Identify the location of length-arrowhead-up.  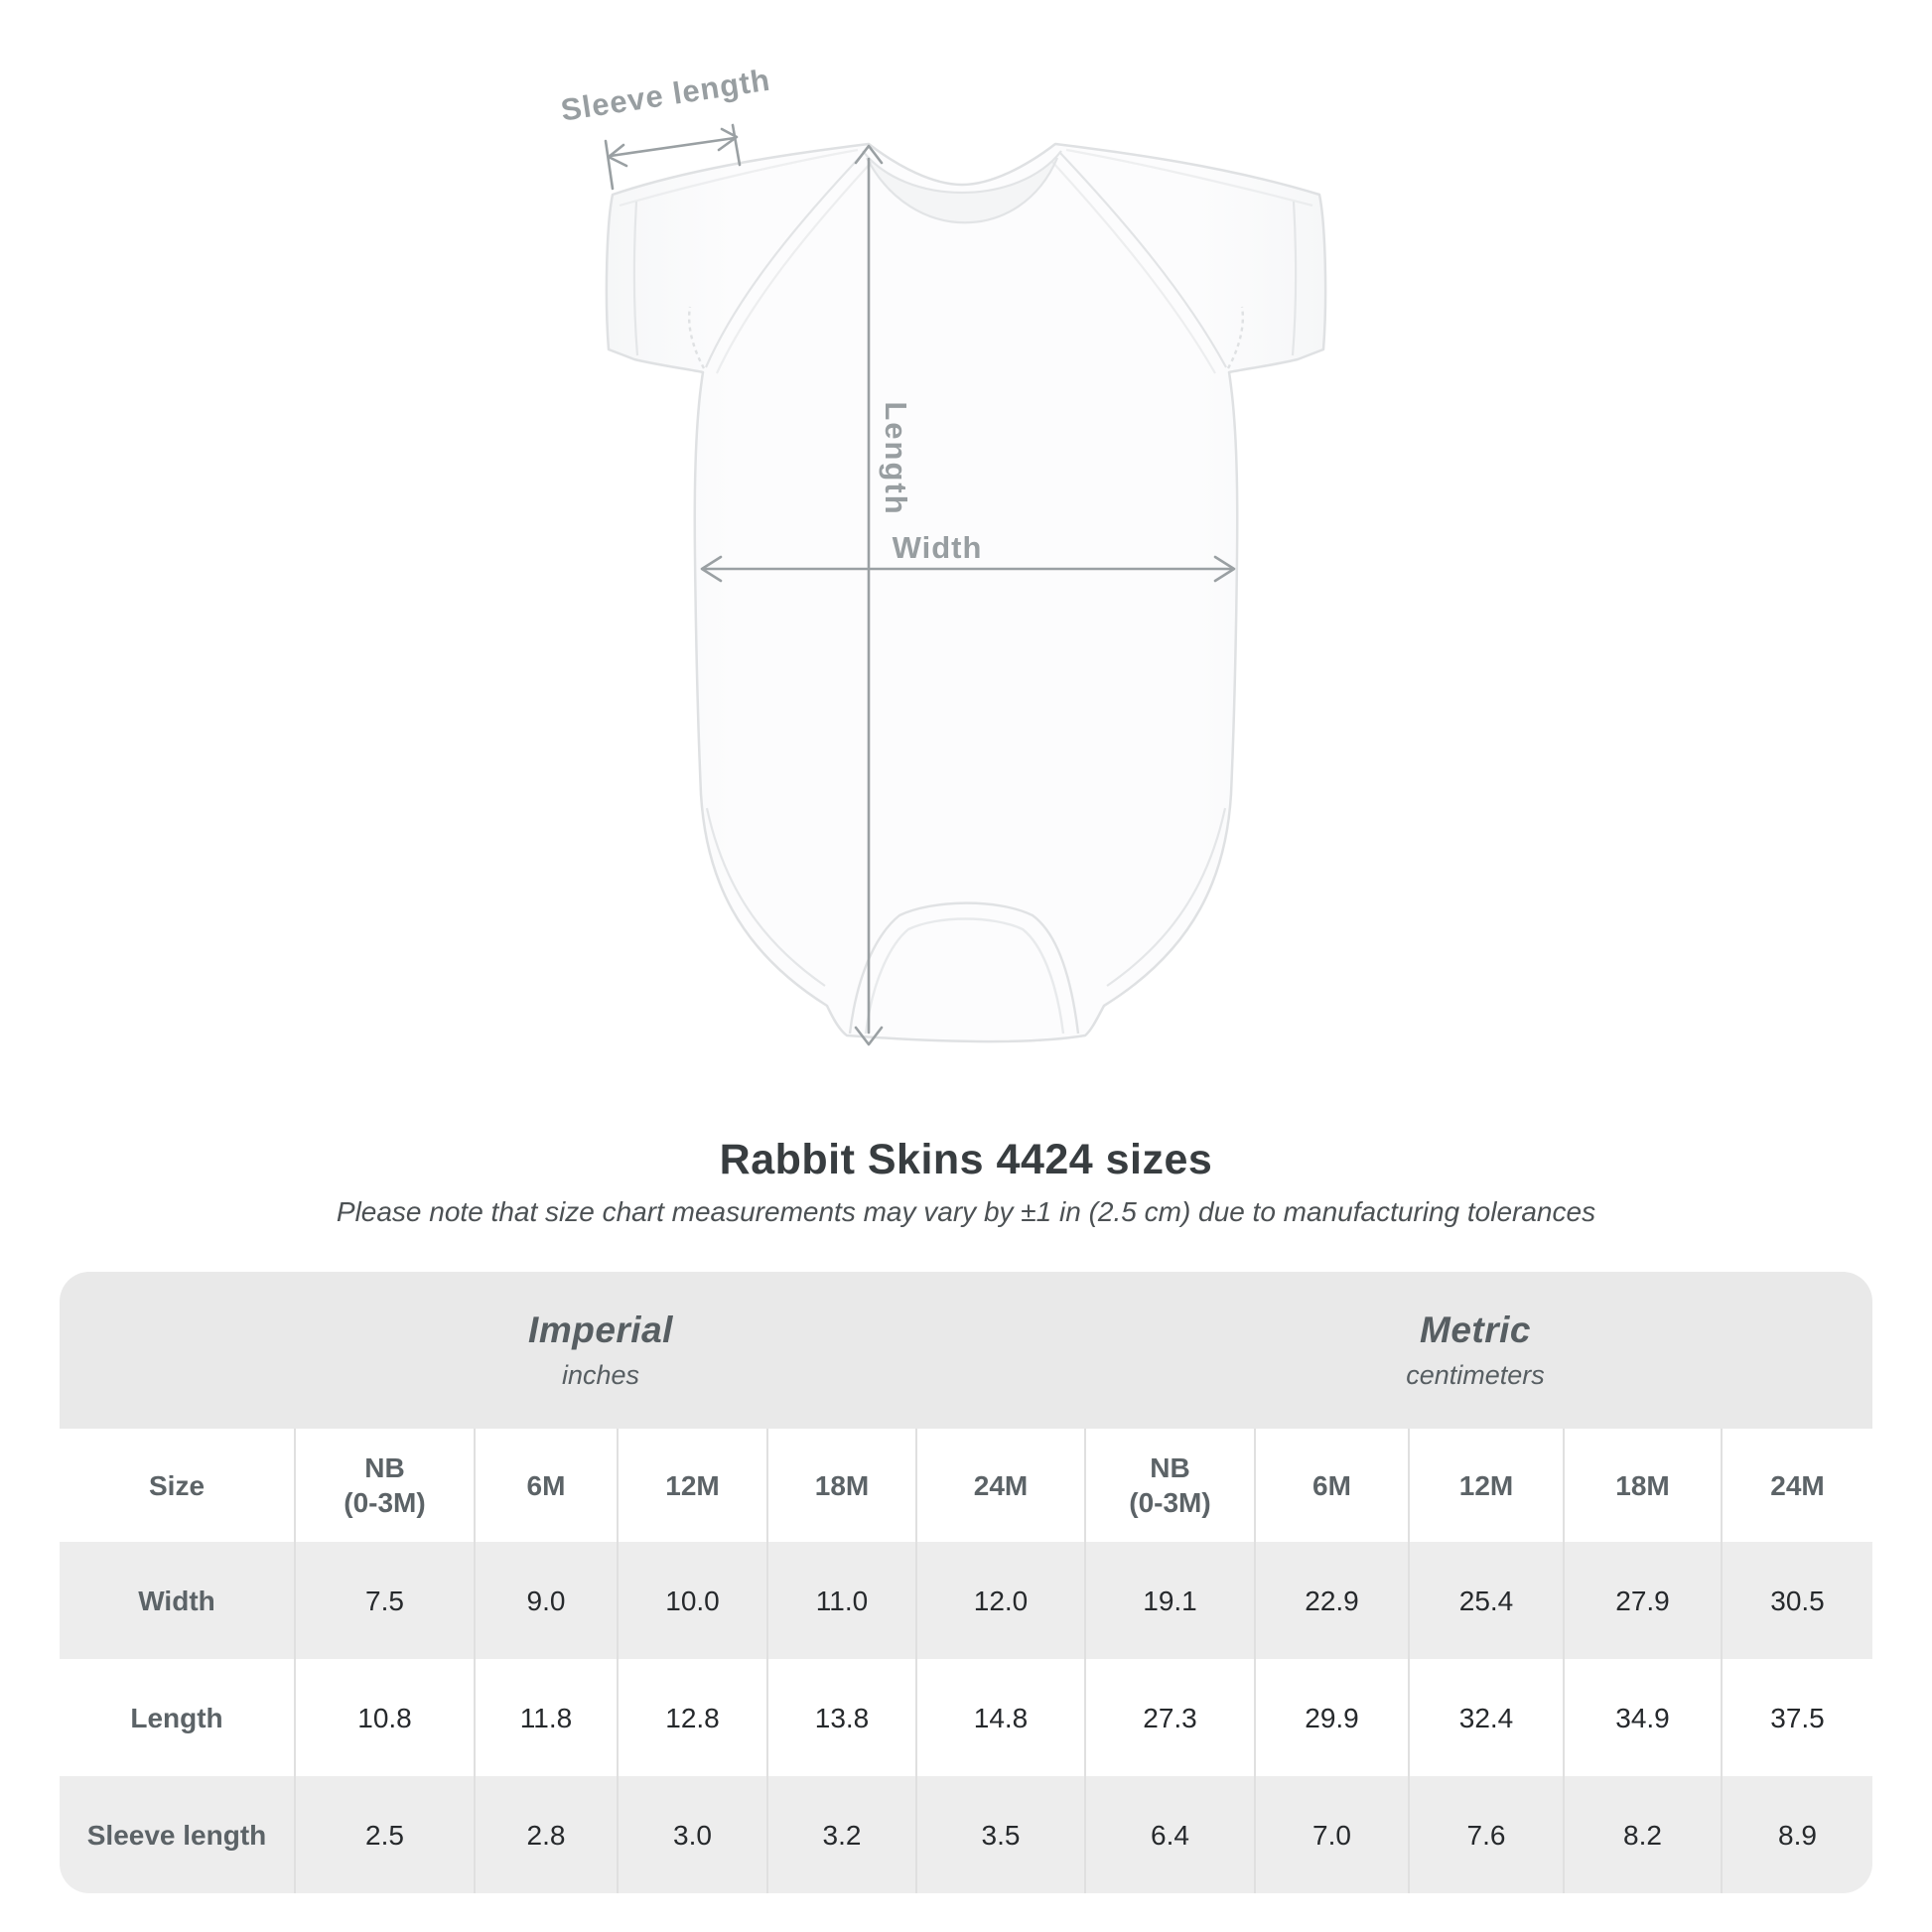
(869, 155).